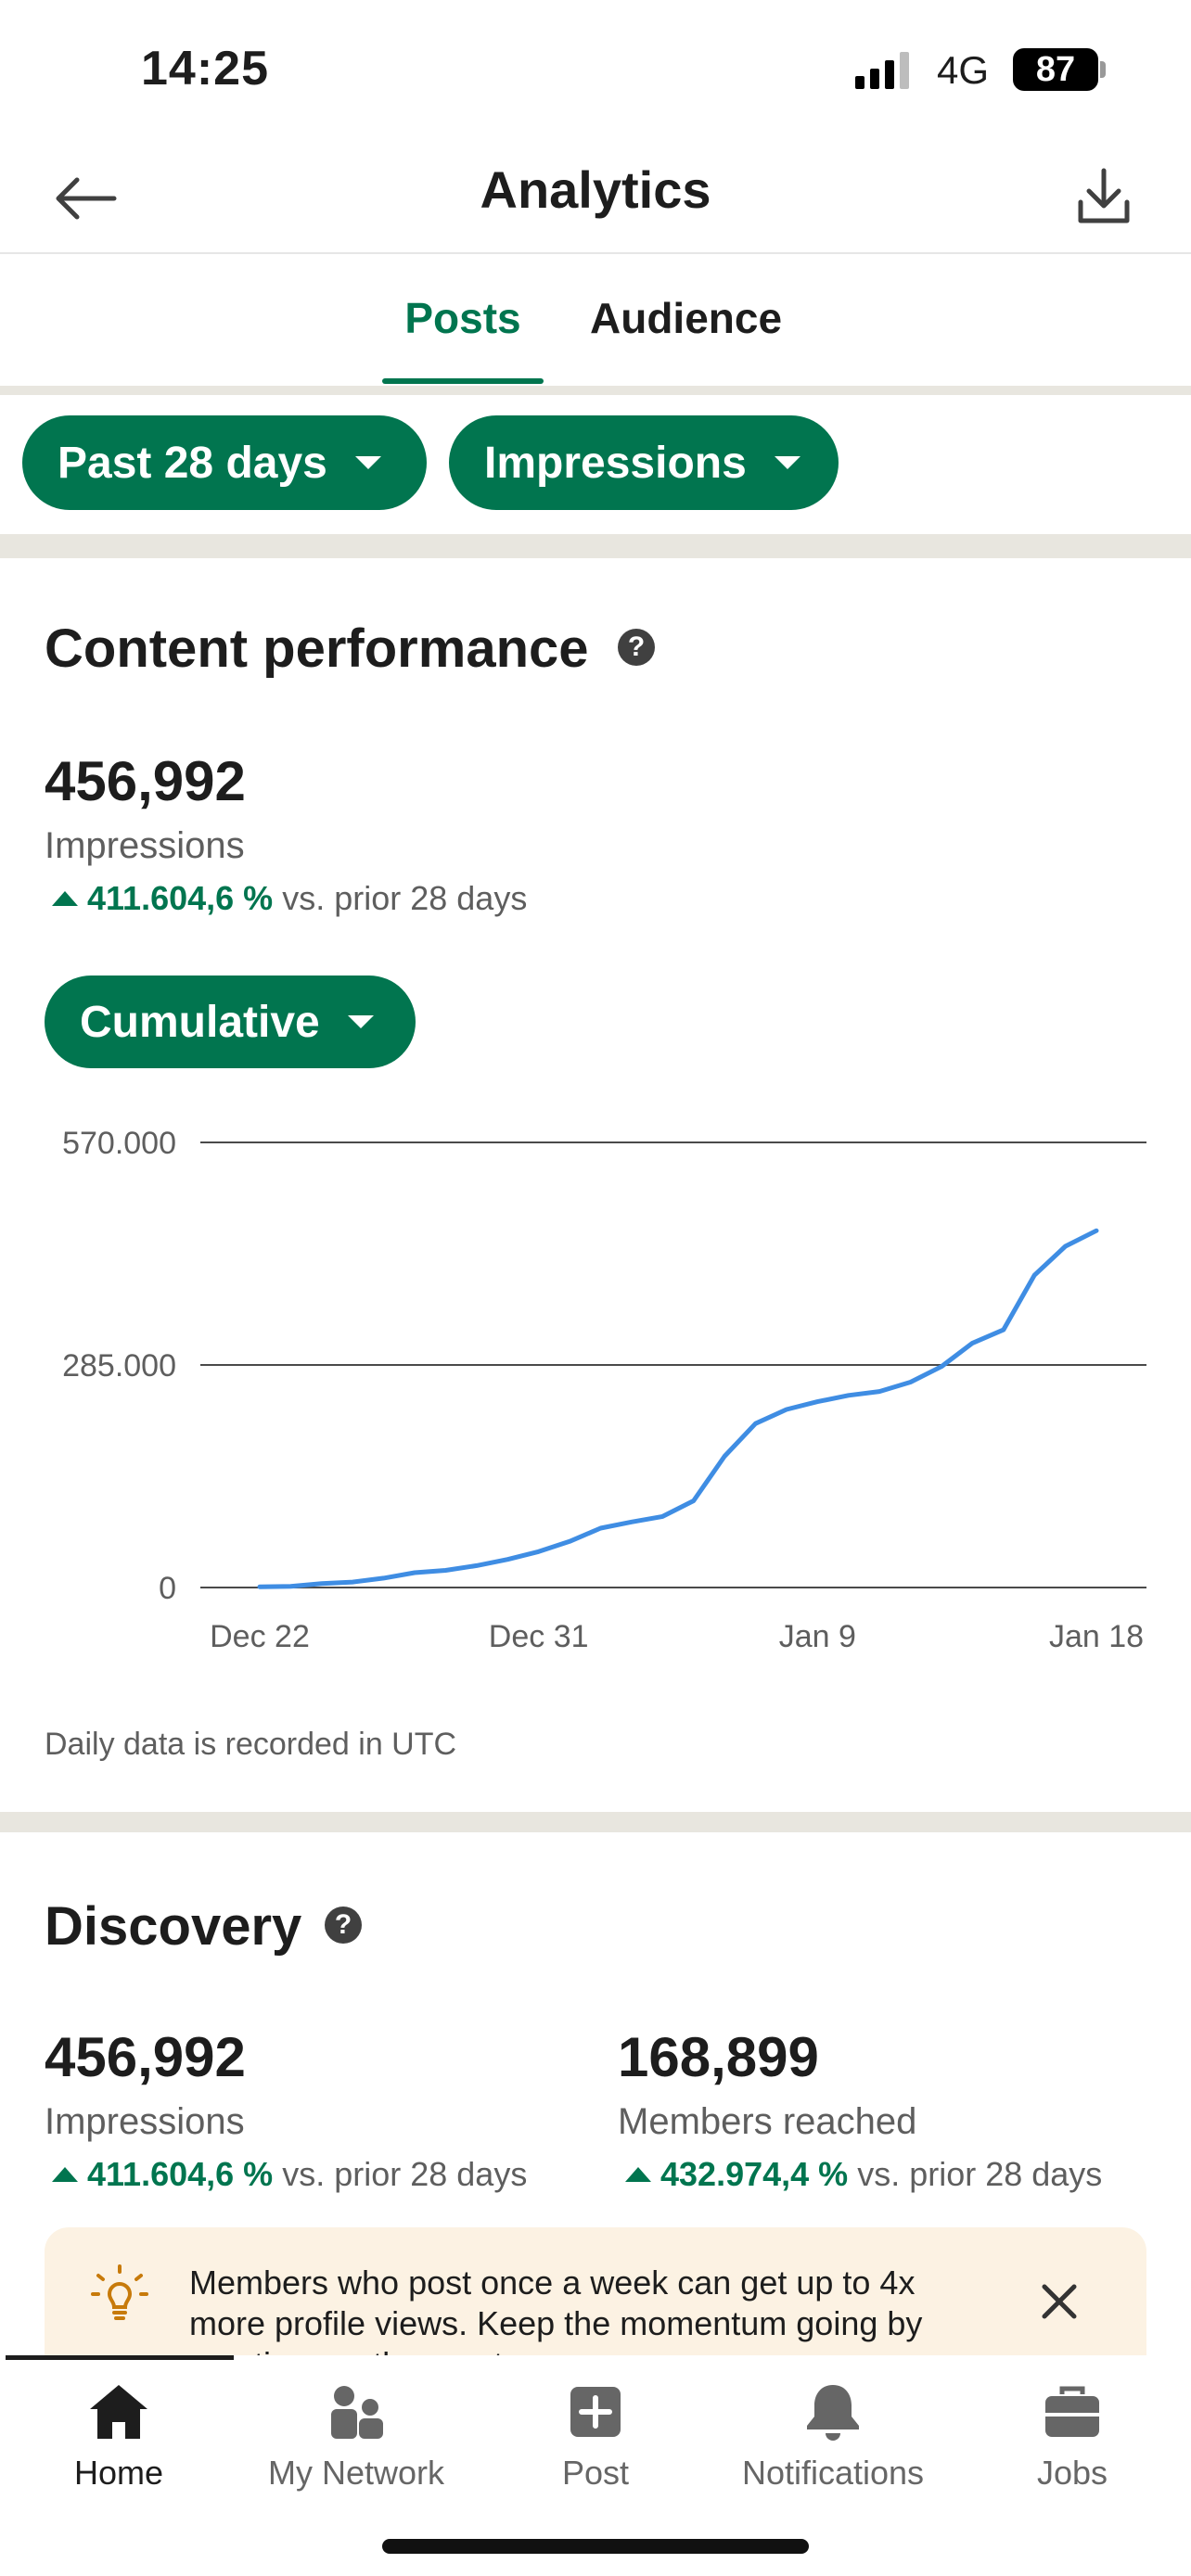 The height and width of the screenshot is (2576, 1191). Describe the element at coordinates (615, 463) in the screenshot. I see `metric-filter-label: Impressions` at that location.